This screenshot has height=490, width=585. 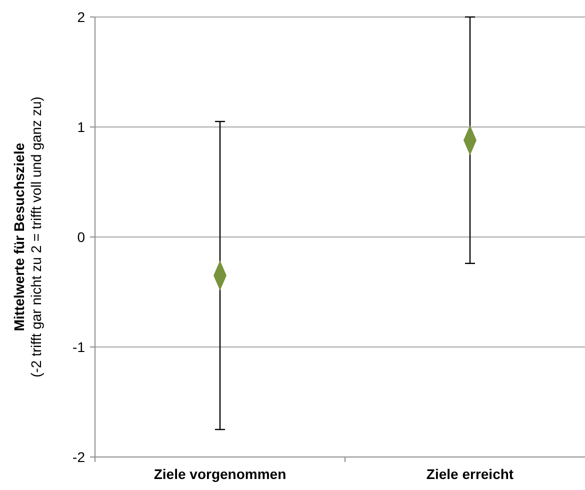 What do you see at coordinates (79, 346) in the screenshot?
I see `y-tick-label: -1` at bounding box center [79, 346].